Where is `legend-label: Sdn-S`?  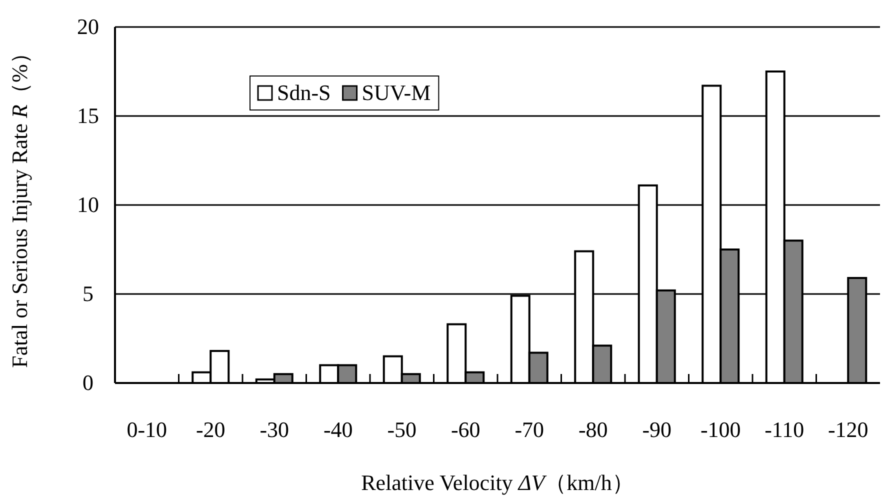
legend-label: Sdn-S is located at coordinates (304, 92).